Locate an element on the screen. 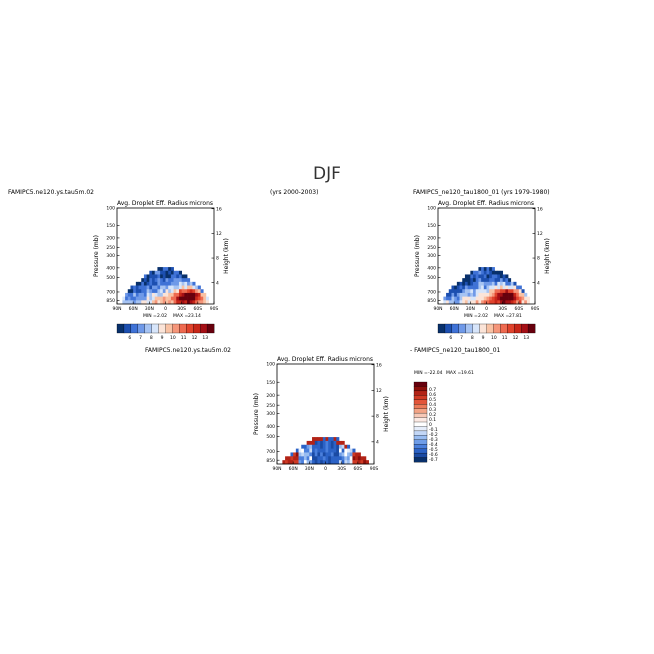 The width and height of the screenshot is (654, 654). y2-tick-label: 4 is located at coordinates (217, 283).